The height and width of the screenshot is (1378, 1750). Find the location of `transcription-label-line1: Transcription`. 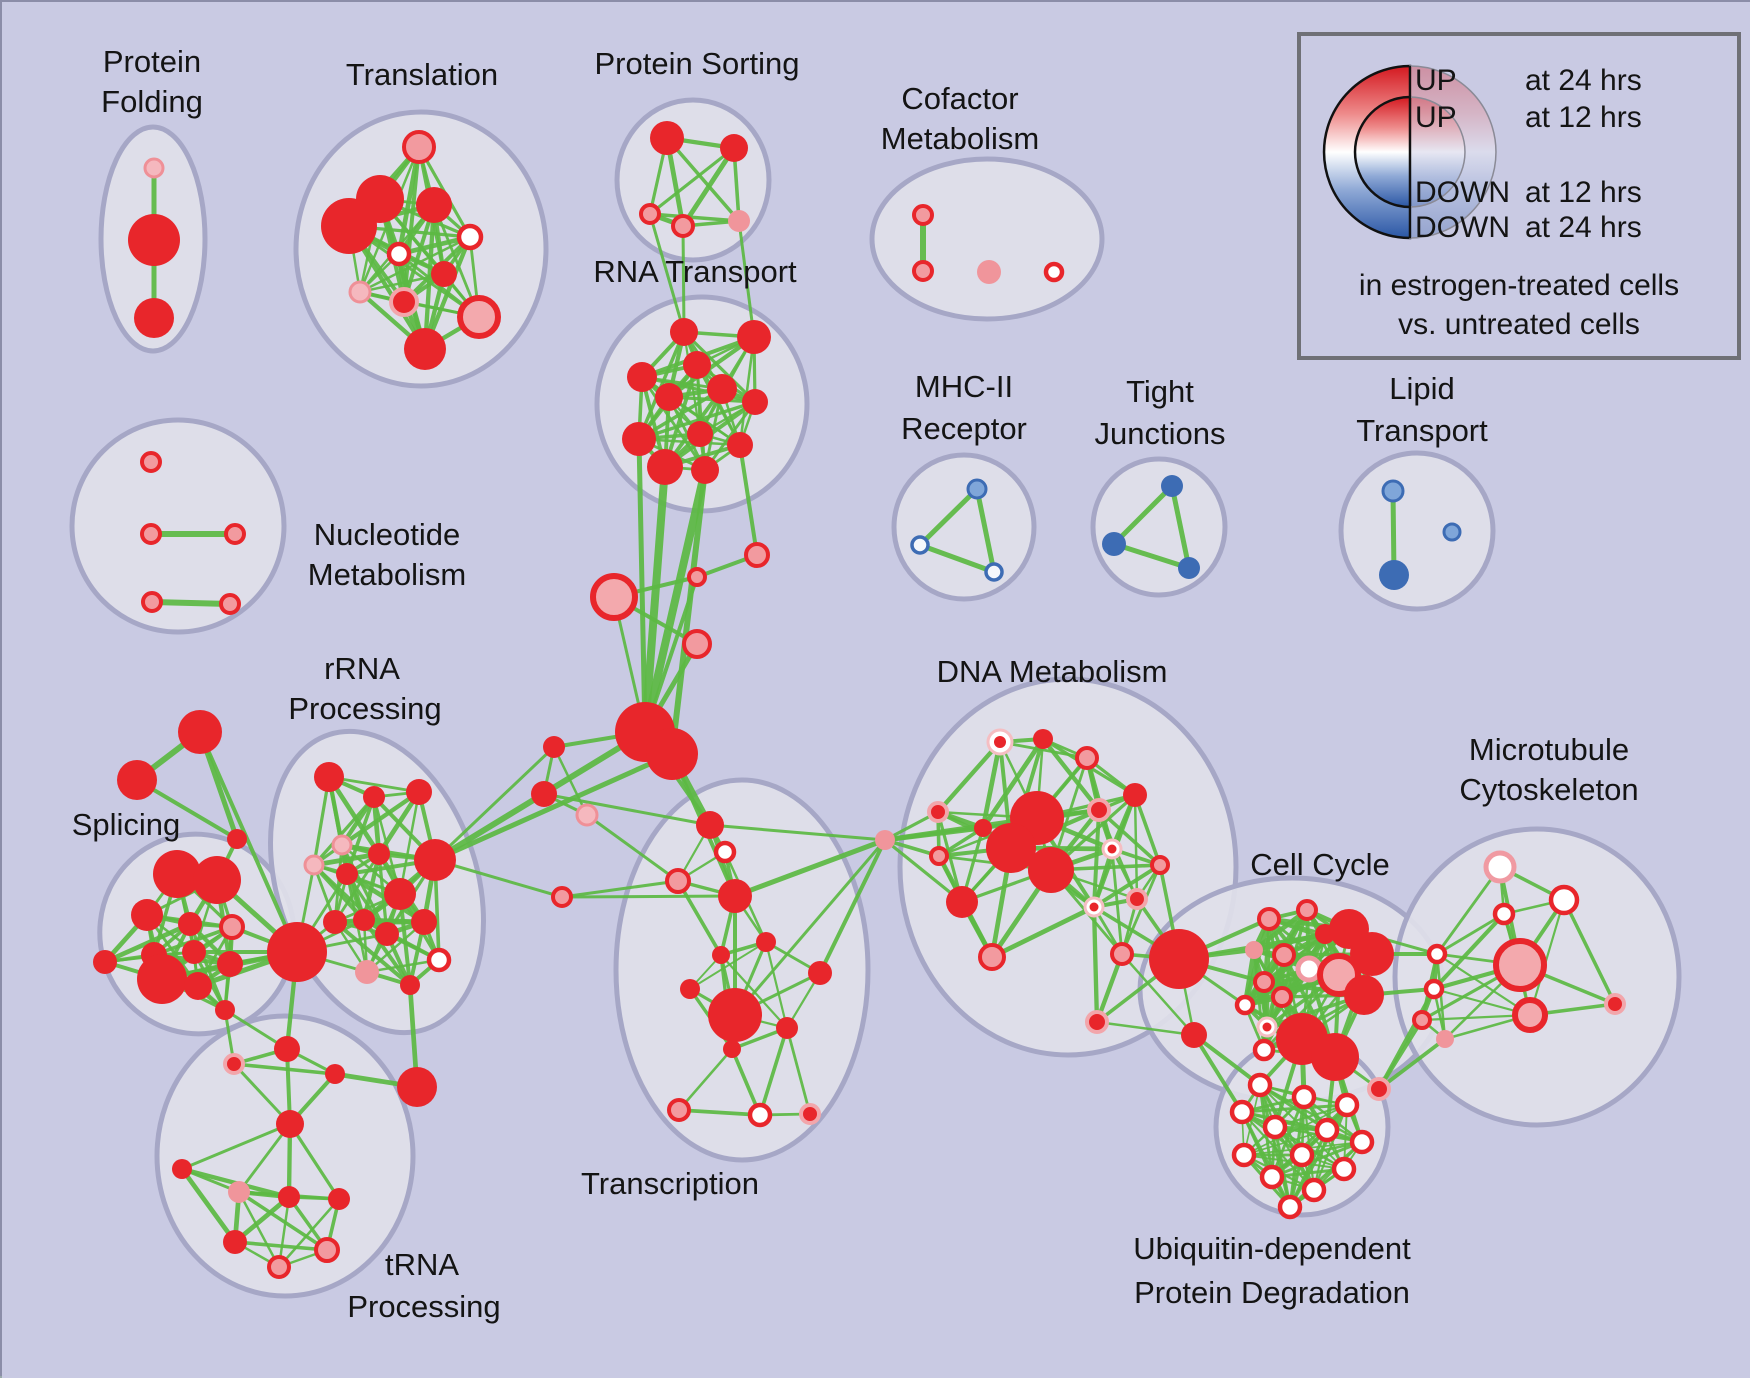

transcription-label-line1: Transcription is located at coordinates (670, 1183).